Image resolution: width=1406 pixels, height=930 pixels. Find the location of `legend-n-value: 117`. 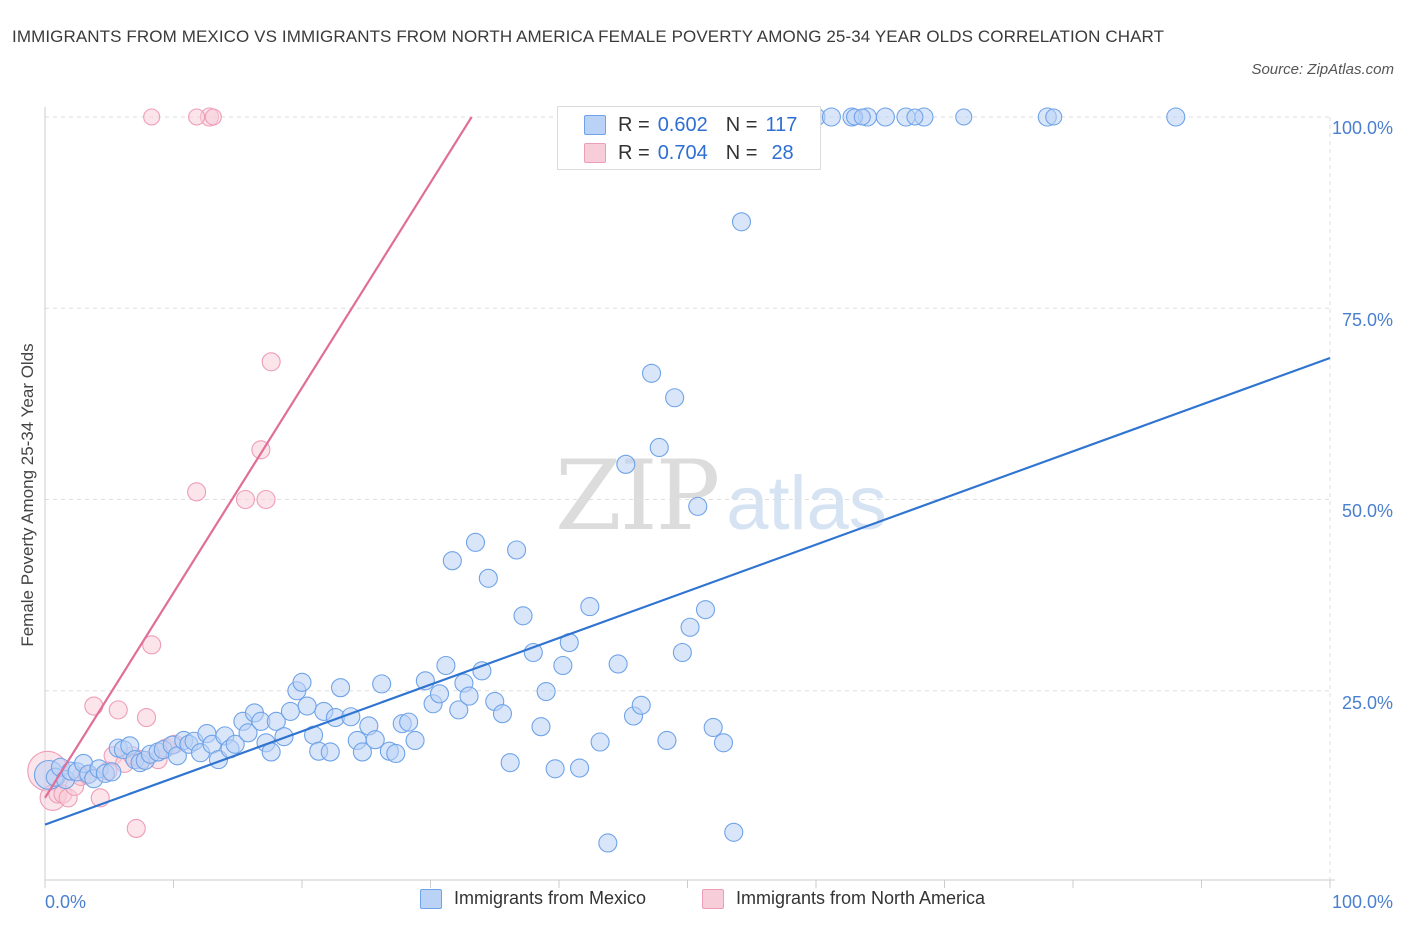

legend-n-value: 117 is located at coordinates (781, 124).